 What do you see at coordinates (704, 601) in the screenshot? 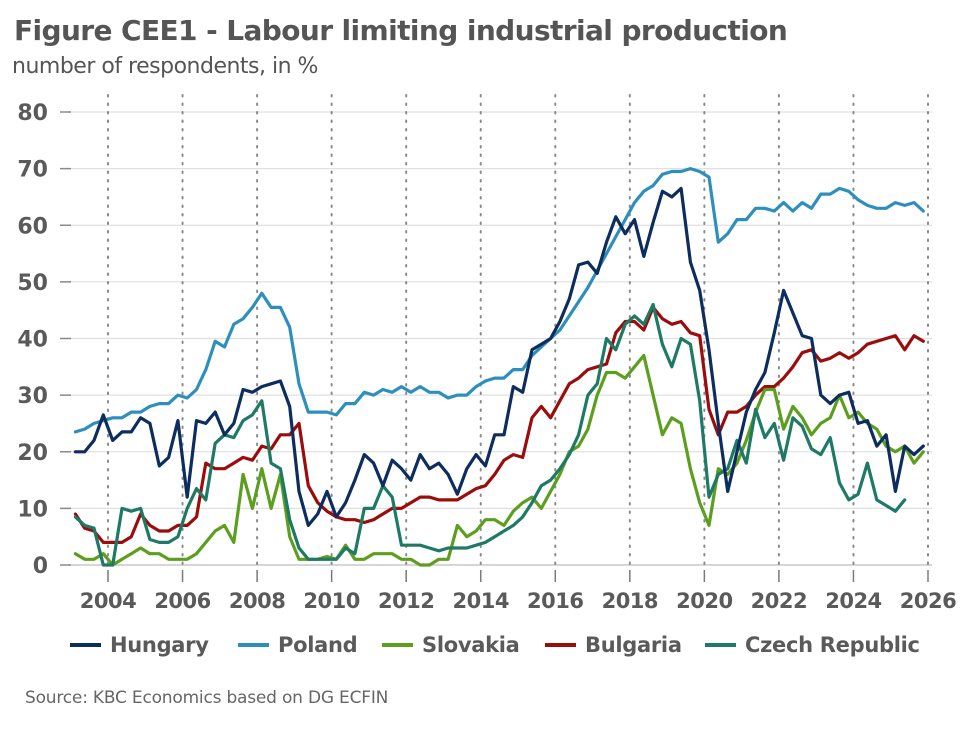
I see `x-tick-label: 2020` at bounding box center [704, 601].